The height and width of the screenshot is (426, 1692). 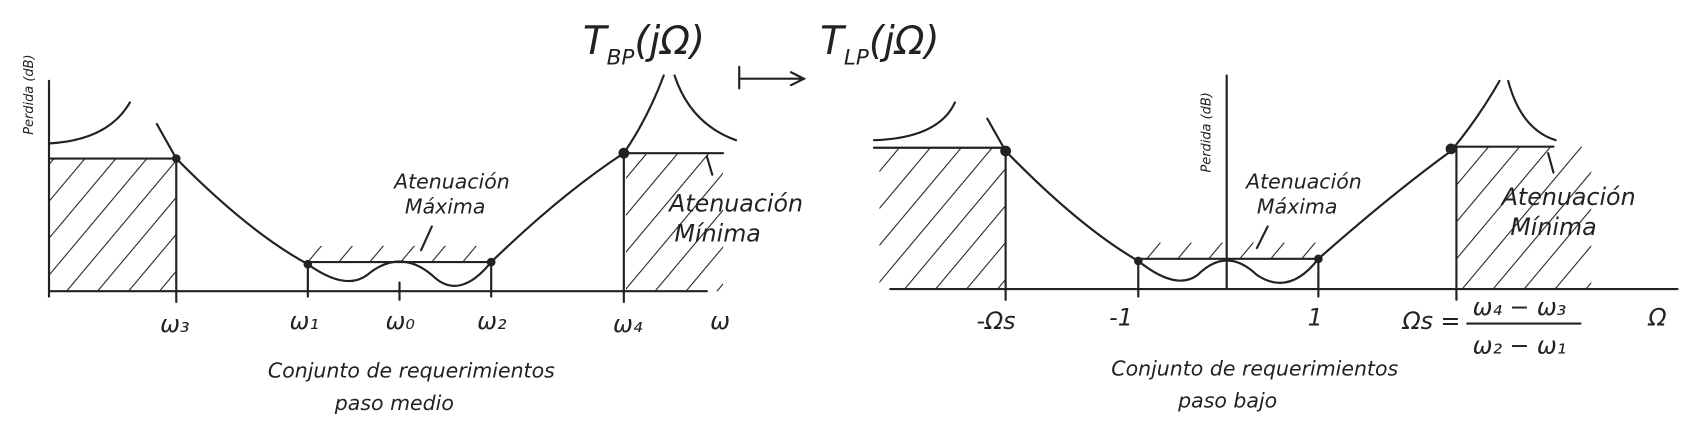 I want to click on x-label: ω₁, so click(x=304, y=321).